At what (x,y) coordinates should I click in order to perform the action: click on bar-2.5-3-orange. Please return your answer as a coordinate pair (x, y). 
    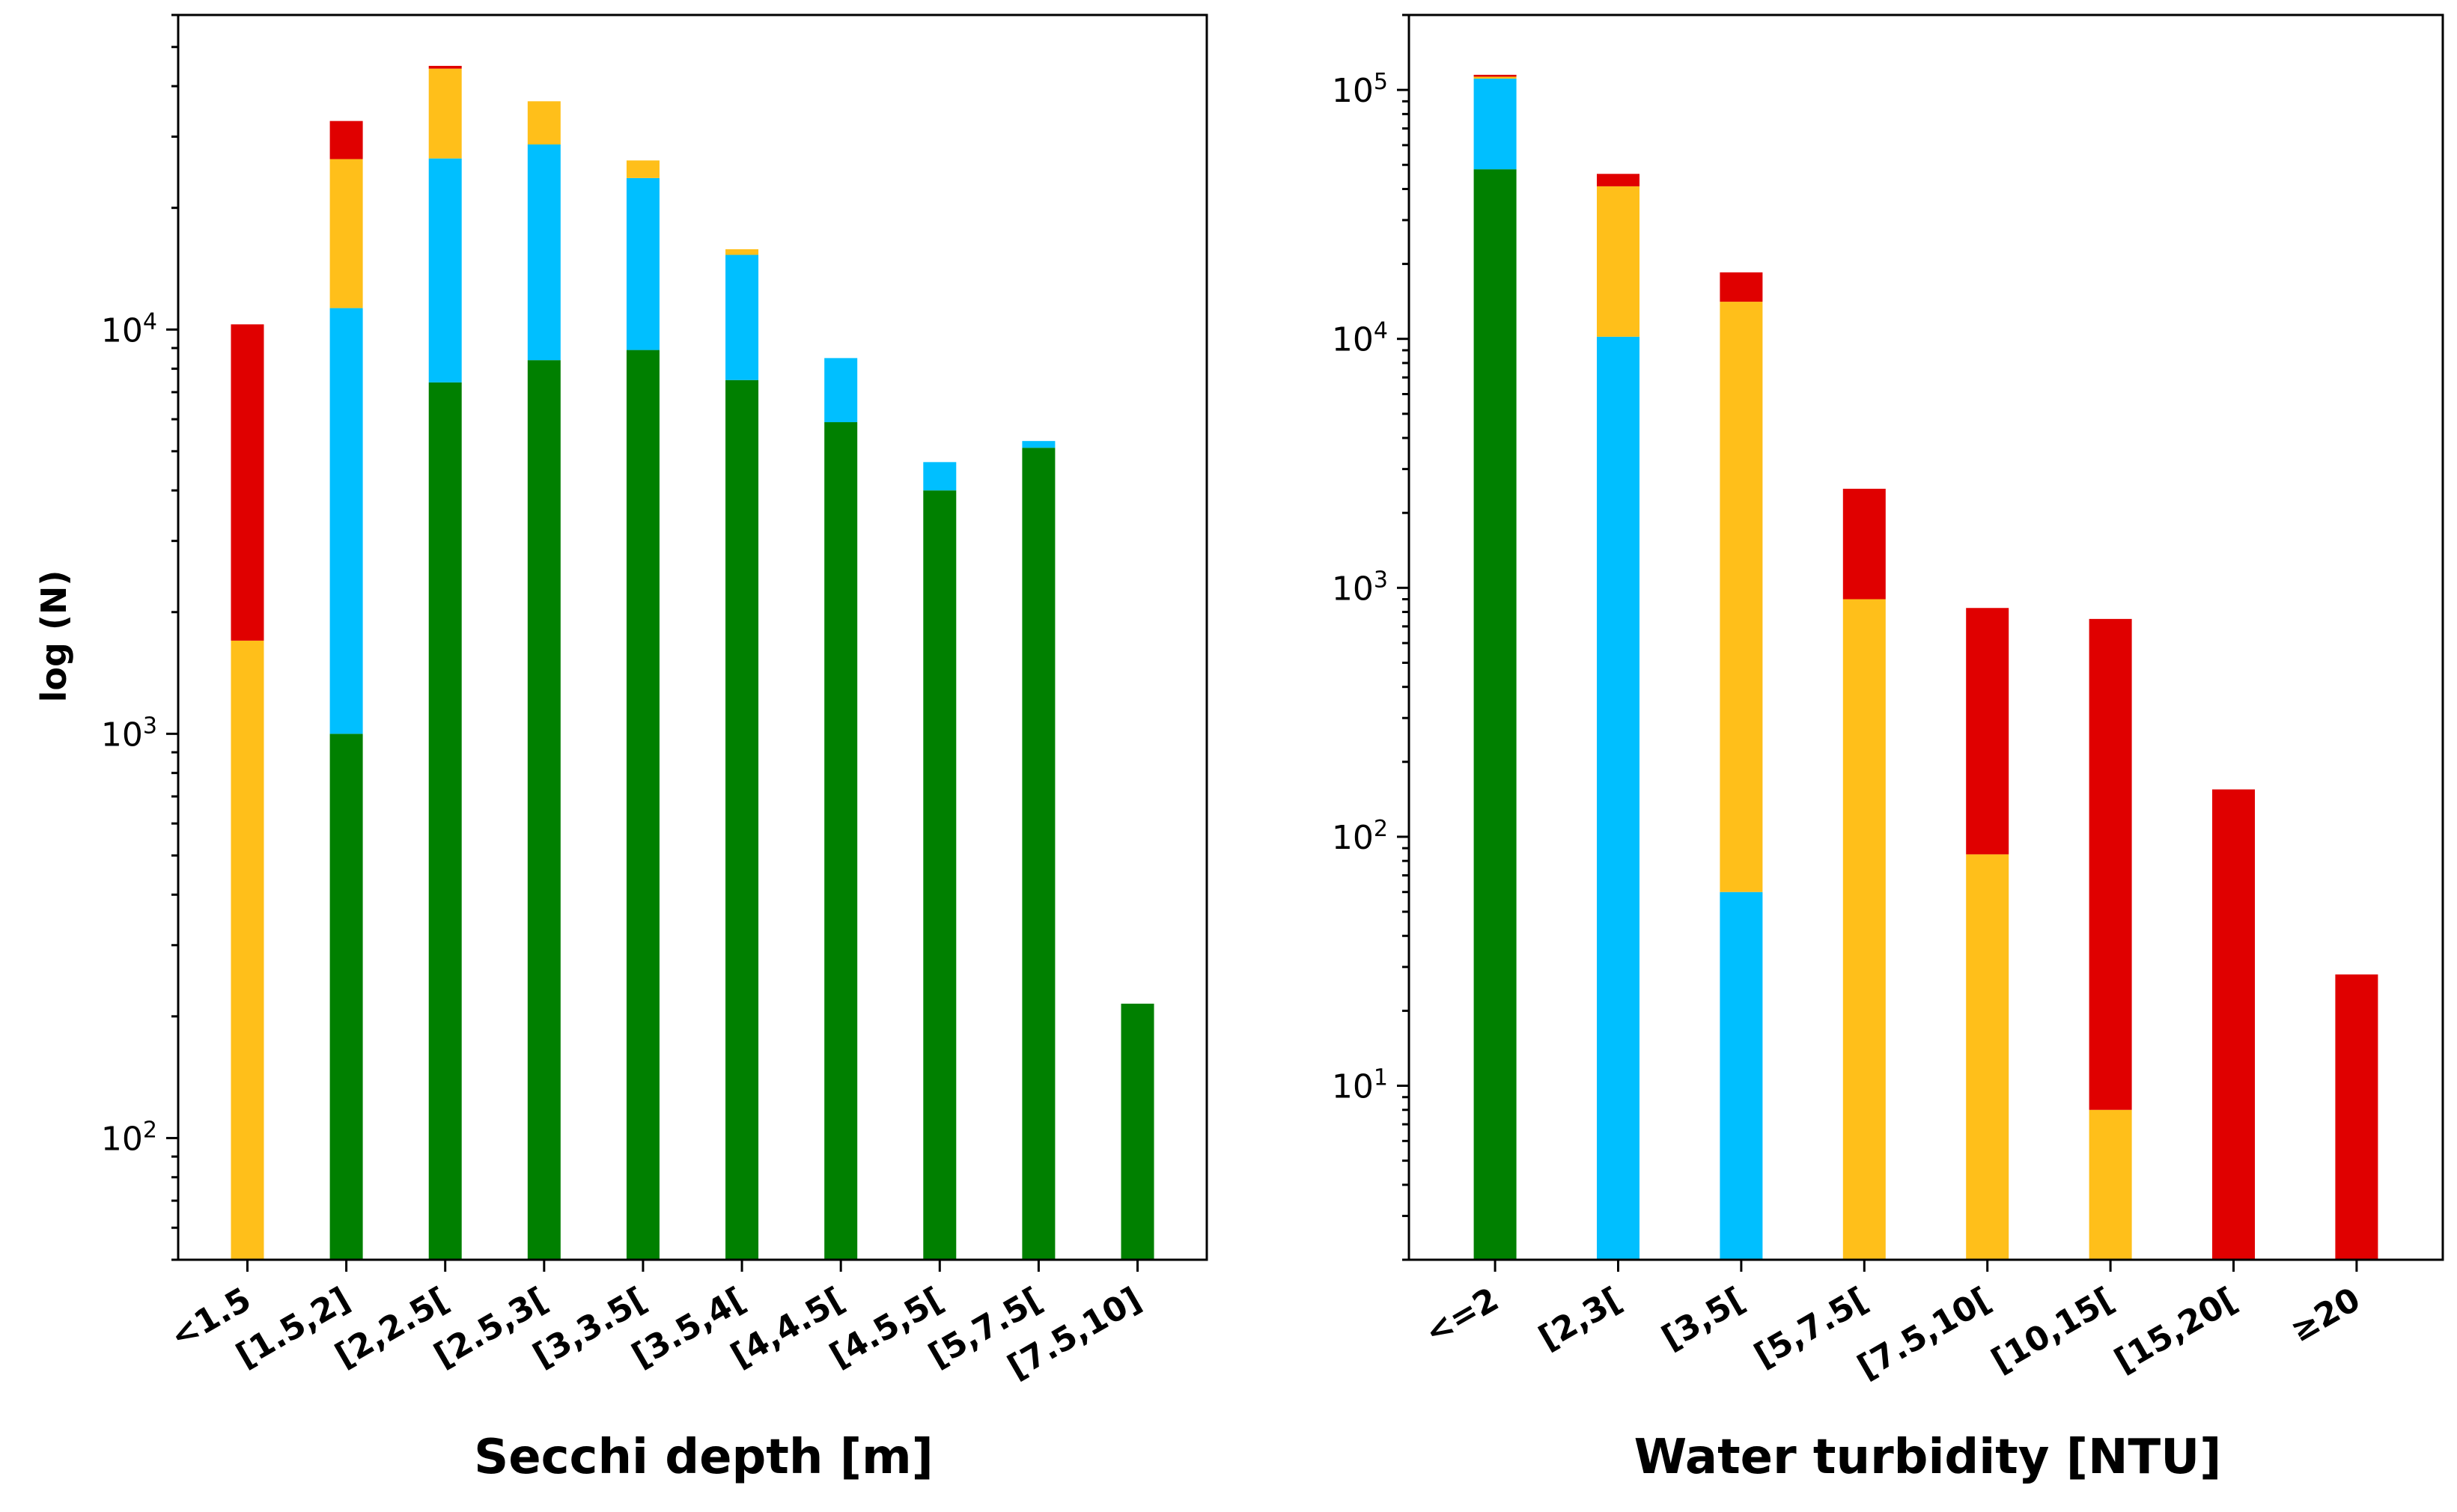
    Looking at the image, I should click on (544, 123).